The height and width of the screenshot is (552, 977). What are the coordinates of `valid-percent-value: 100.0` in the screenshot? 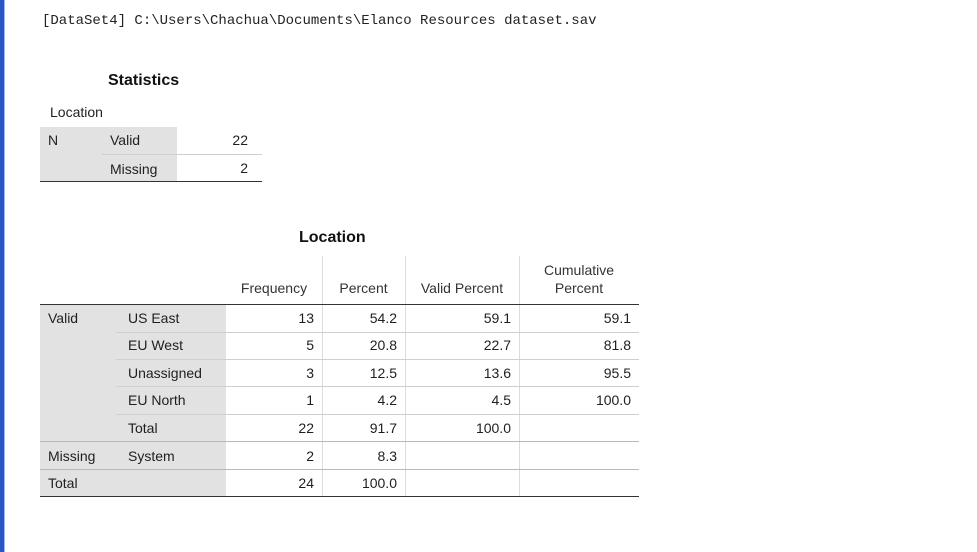 It's located at (493, 428).